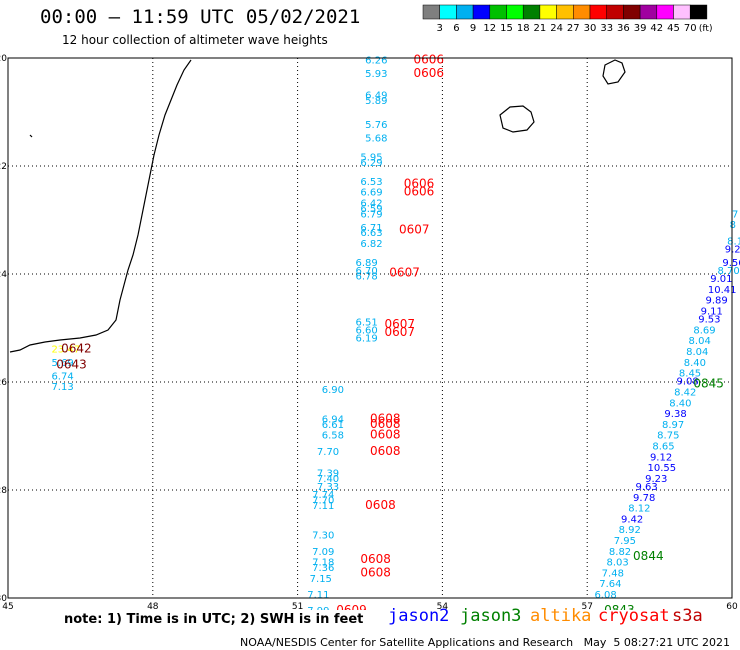  Describe the element at coordinates (610, 584) in the screenshot. I see `wave-height-label: 7.64` at that location.